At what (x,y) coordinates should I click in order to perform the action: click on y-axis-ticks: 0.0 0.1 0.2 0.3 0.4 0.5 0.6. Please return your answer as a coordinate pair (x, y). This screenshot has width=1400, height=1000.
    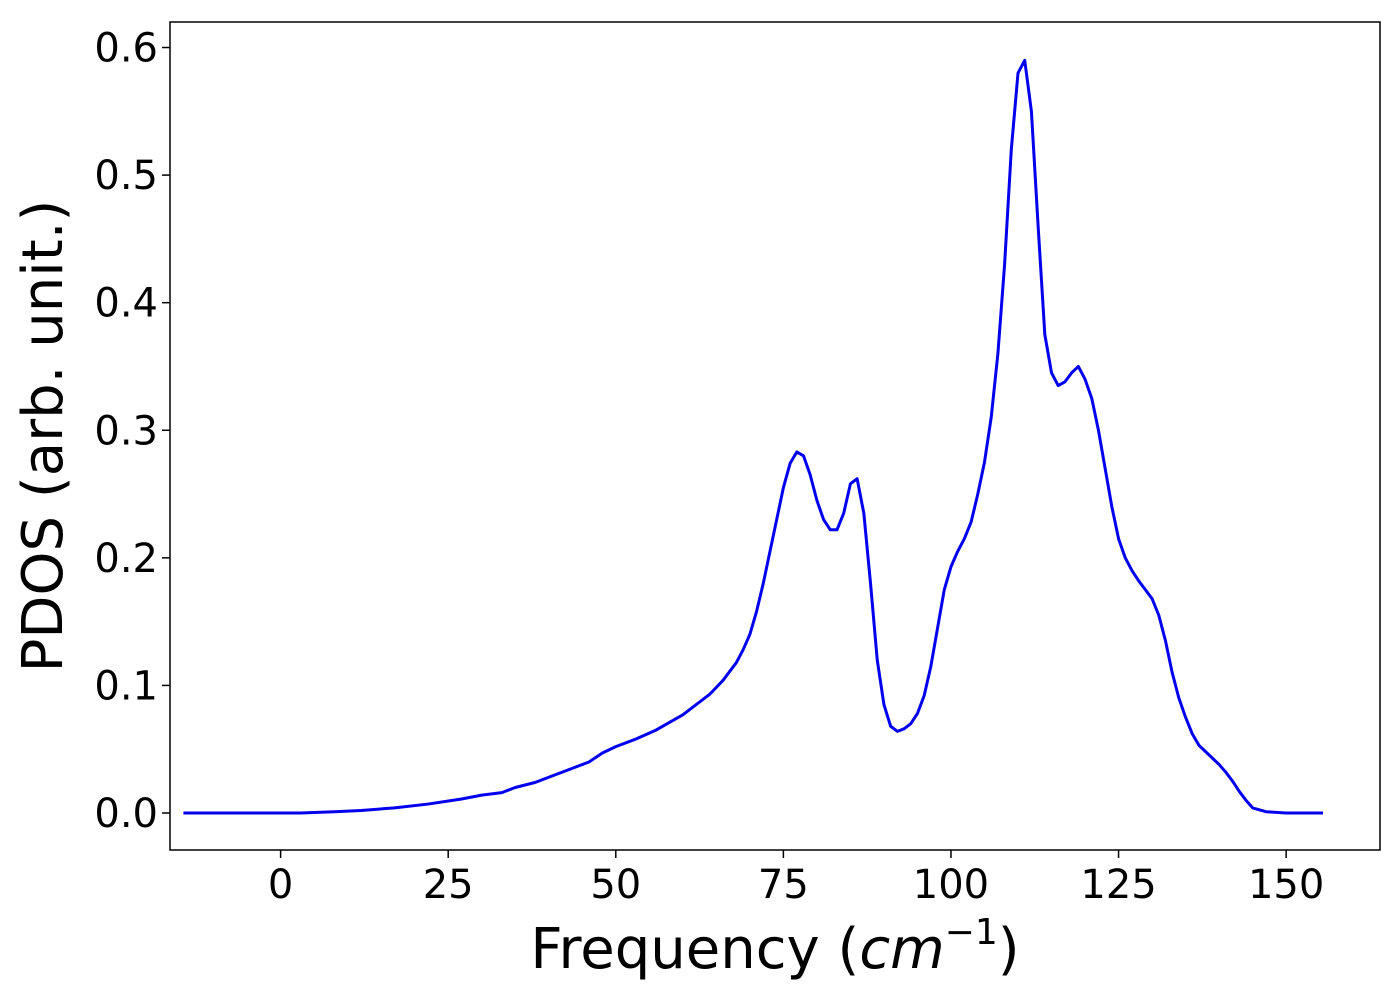
    Looking at the image, I should click on (132, 431).